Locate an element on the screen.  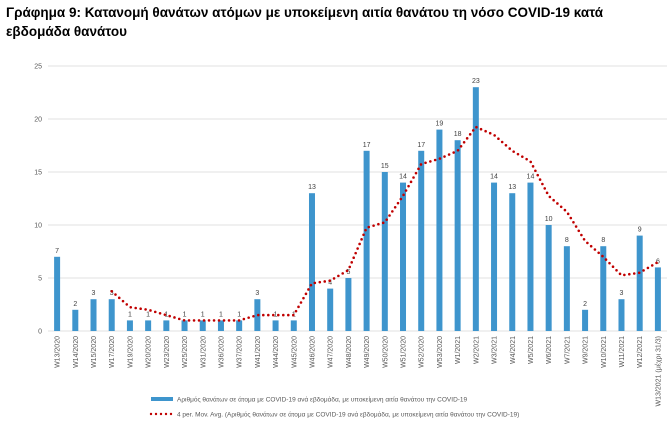
x-tick-label: W36/2020 is located at coordinates (221, 352).